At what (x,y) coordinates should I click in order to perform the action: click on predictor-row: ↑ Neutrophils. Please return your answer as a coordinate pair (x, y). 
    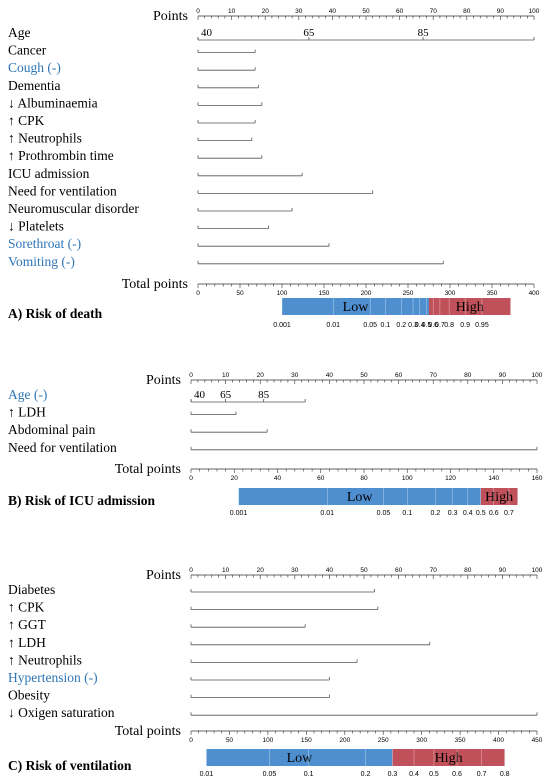
    Looking at the image, I should click on (130, 138).